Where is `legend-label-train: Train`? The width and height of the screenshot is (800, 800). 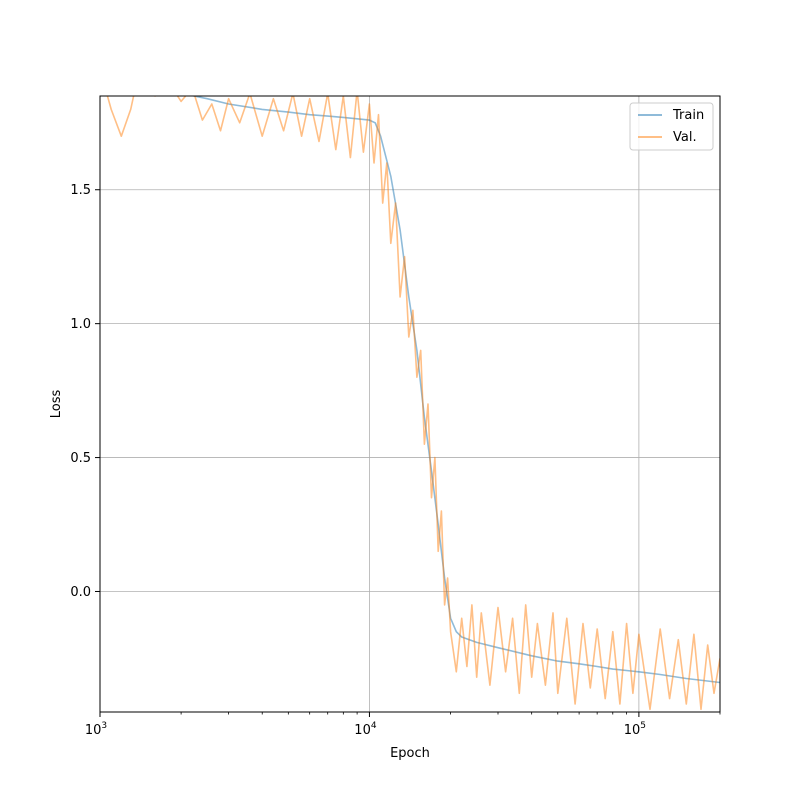 legend-label-train: Train is located at coordinates (688, 115).